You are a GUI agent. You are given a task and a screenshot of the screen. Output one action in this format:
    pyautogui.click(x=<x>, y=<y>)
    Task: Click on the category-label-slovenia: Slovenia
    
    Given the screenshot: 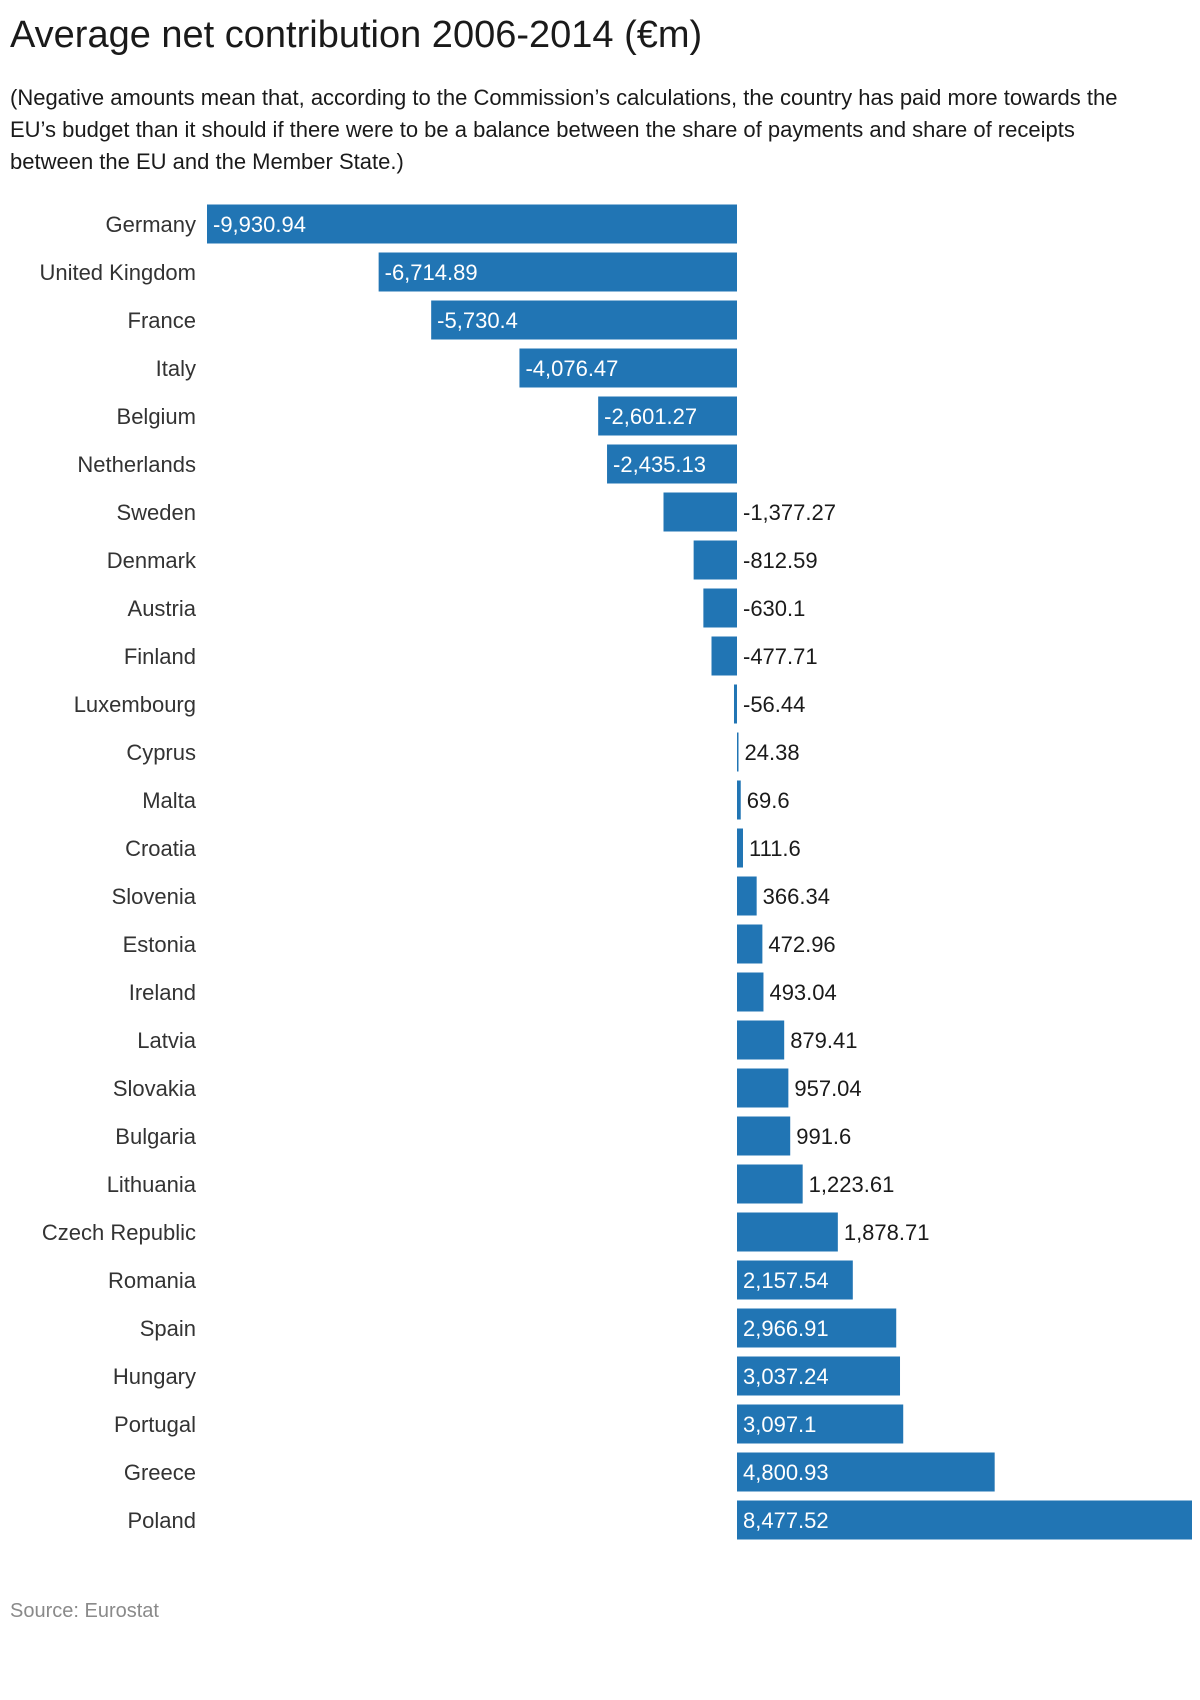 What is the action you would take?
    pyautogui.click(x=154, y=896)
    